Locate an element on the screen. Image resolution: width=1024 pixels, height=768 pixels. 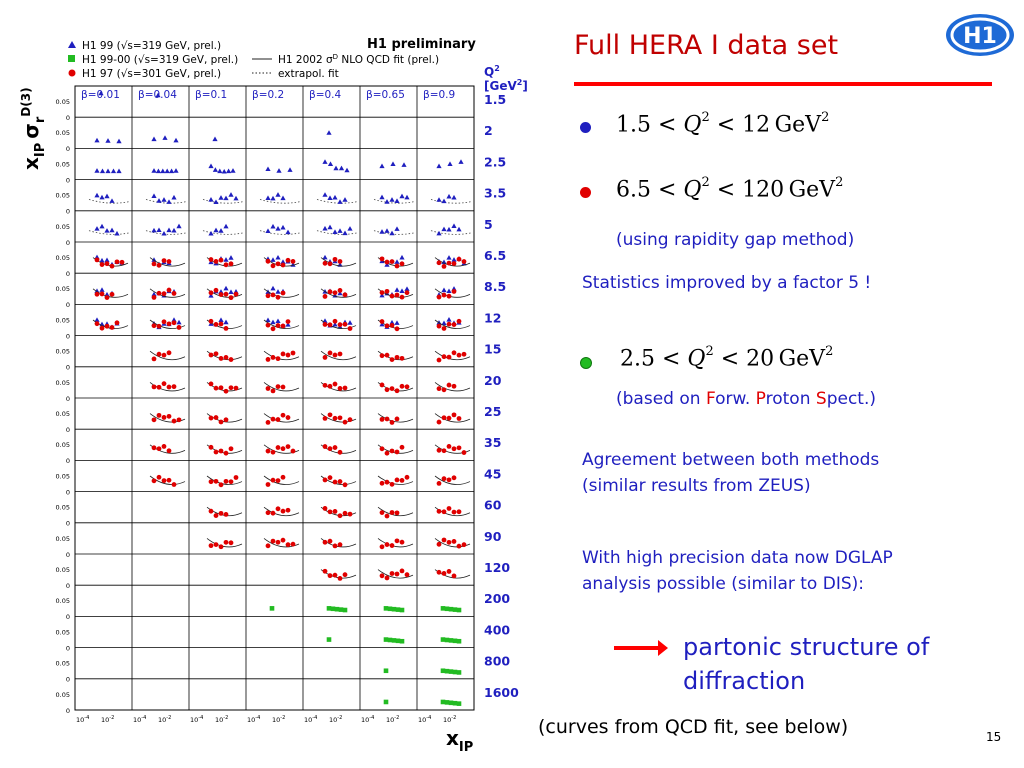
q2-row-label: 200 is located at coordinates (497, 598).